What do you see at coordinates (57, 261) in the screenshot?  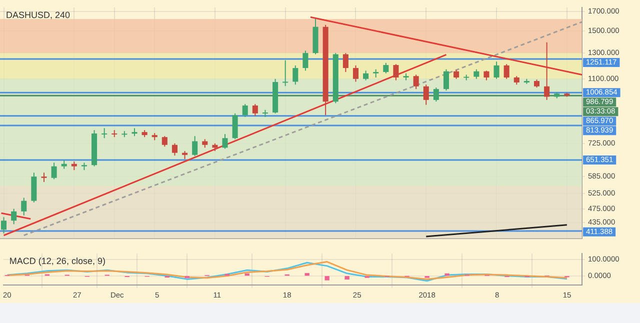 I see `chart-title: MACD (12, 26, close, 9)` at bounding box center [57, 261].